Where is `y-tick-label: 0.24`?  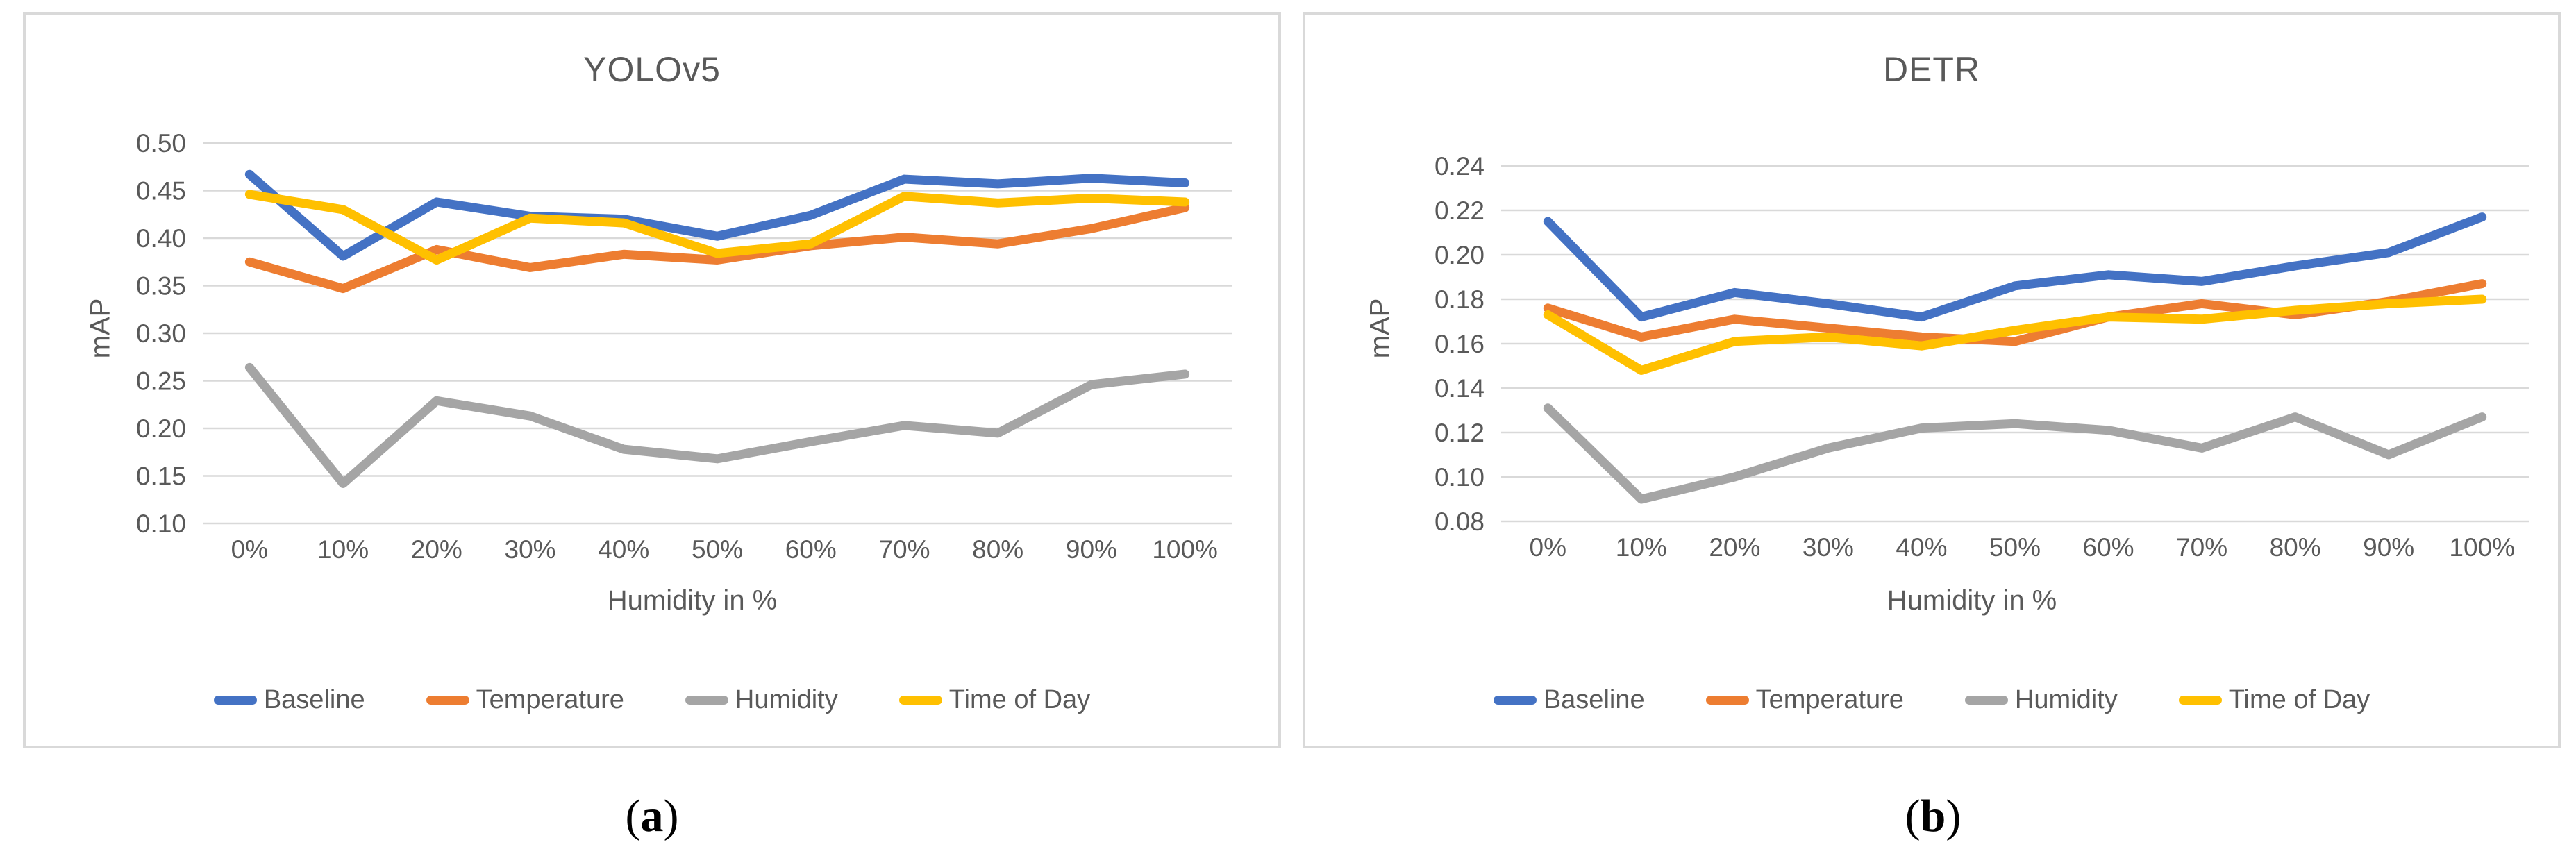 y-tick-label: 0.24 is located at coordinates (1460, 166).